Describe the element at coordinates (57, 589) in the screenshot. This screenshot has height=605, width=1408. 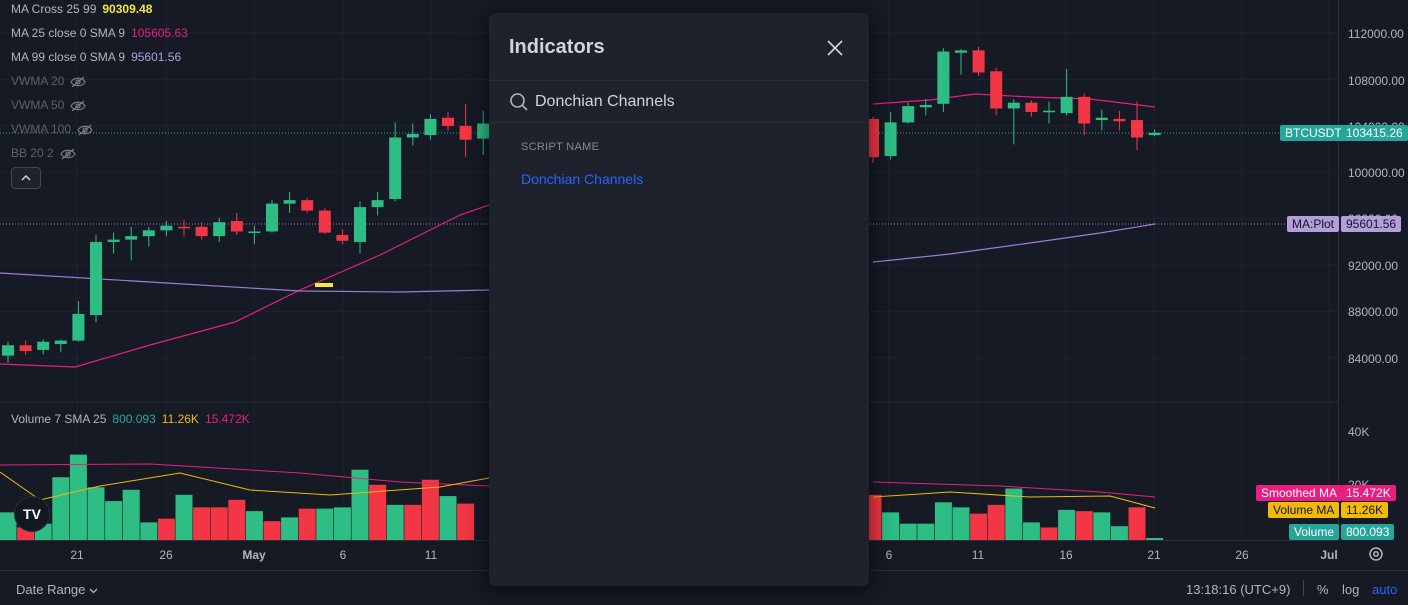
I see `date-range-button: Date Range` at that location.